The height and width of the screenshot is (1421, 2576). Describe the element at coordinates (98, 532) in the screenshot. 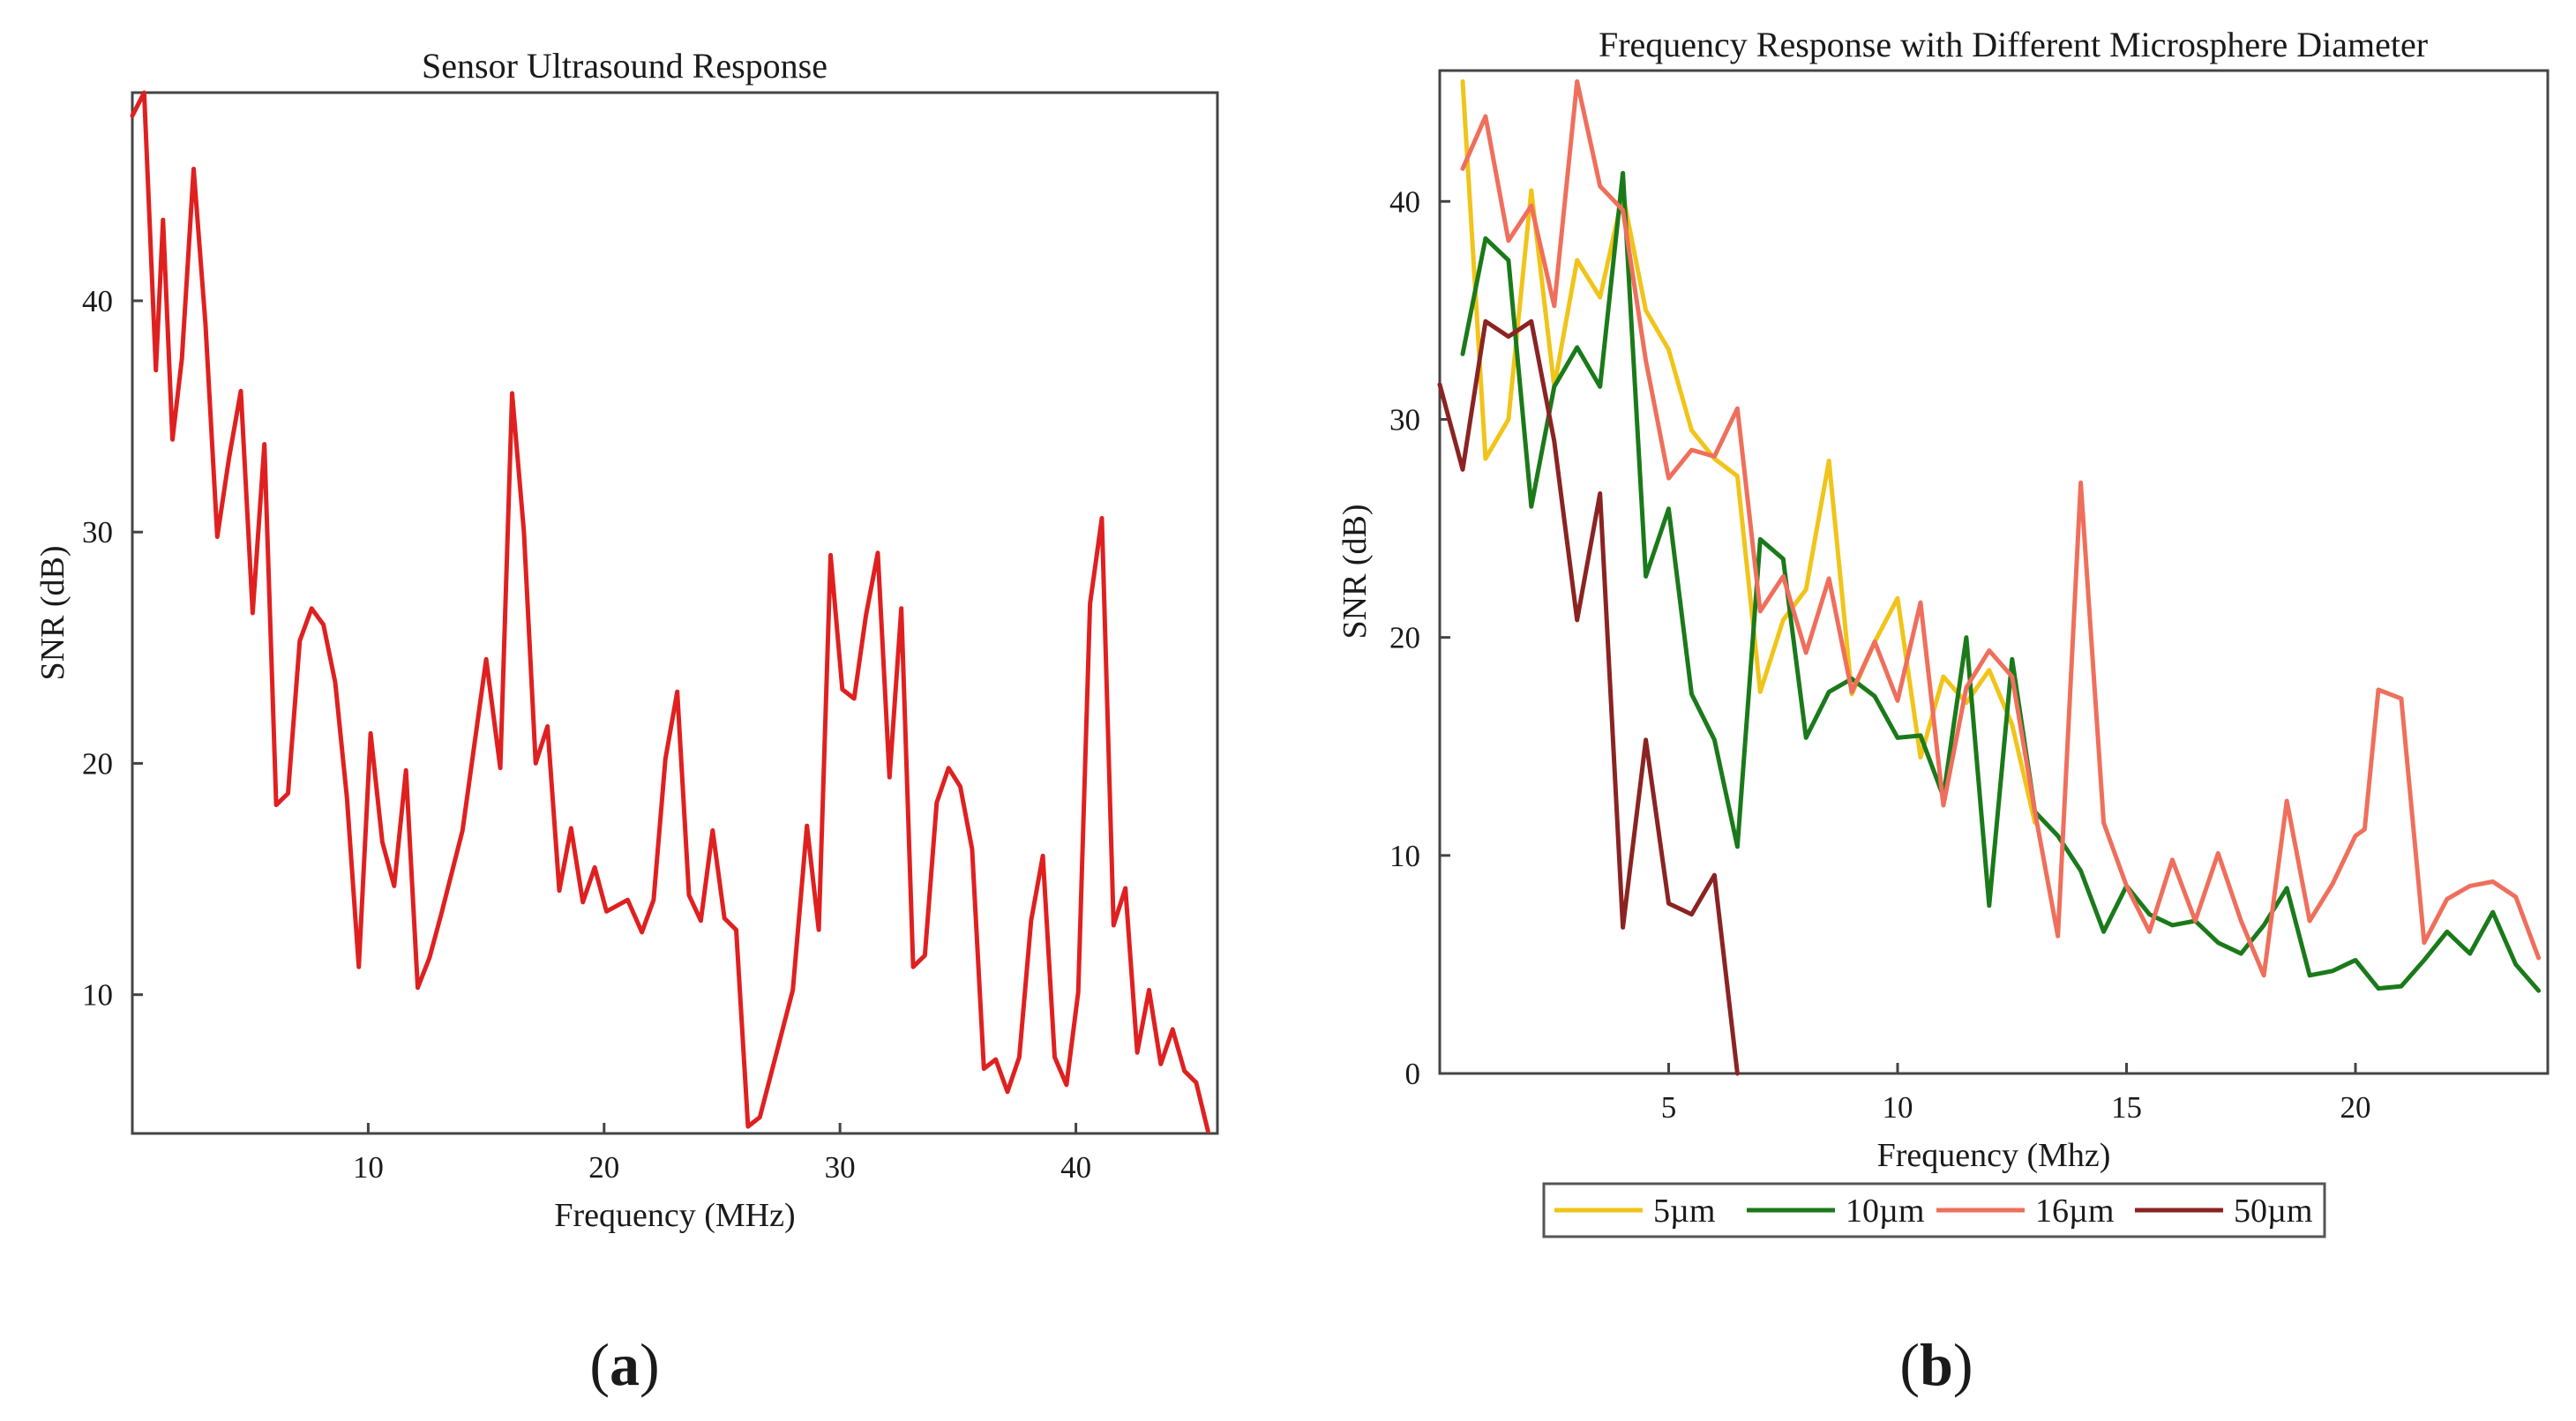

I see `panel-a-y-tick-label: 30` at that location.